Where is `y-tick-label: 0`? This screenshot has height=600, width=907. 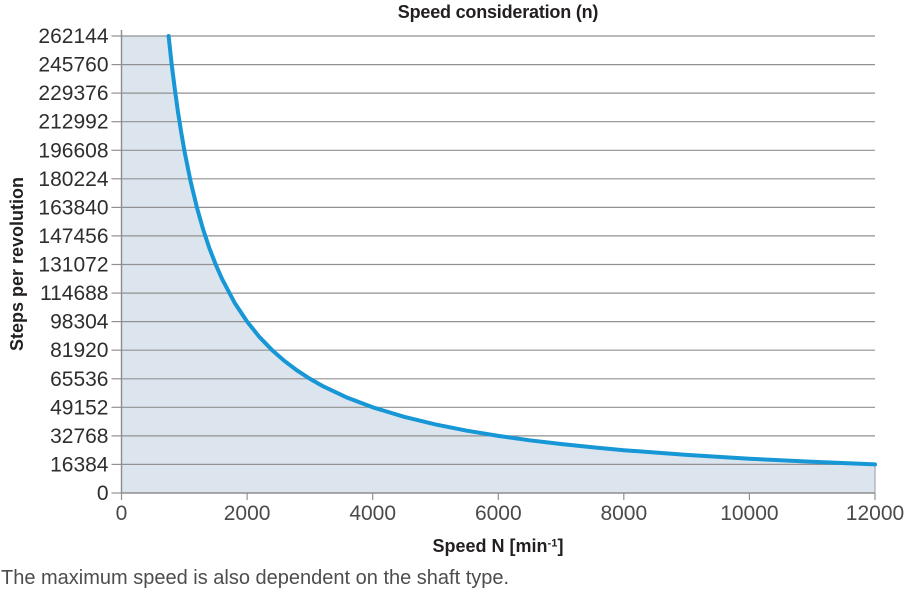 y-tick-label: 0 is located at coordinates (103, 493).